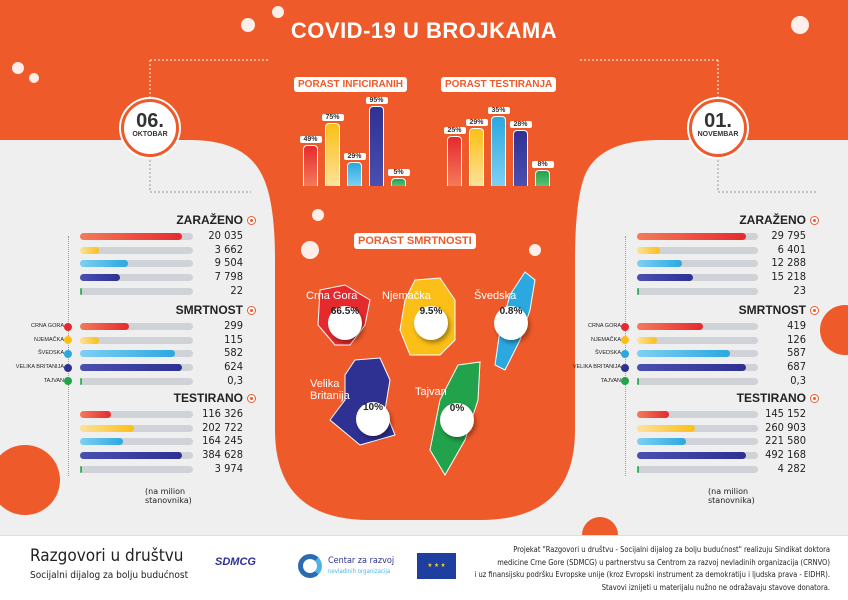 The image size is (848, 600). What do you see at coordinates (222, 427) in the screenshot?
I see `stat-value: 202 722` at bounding box center [222, 427].